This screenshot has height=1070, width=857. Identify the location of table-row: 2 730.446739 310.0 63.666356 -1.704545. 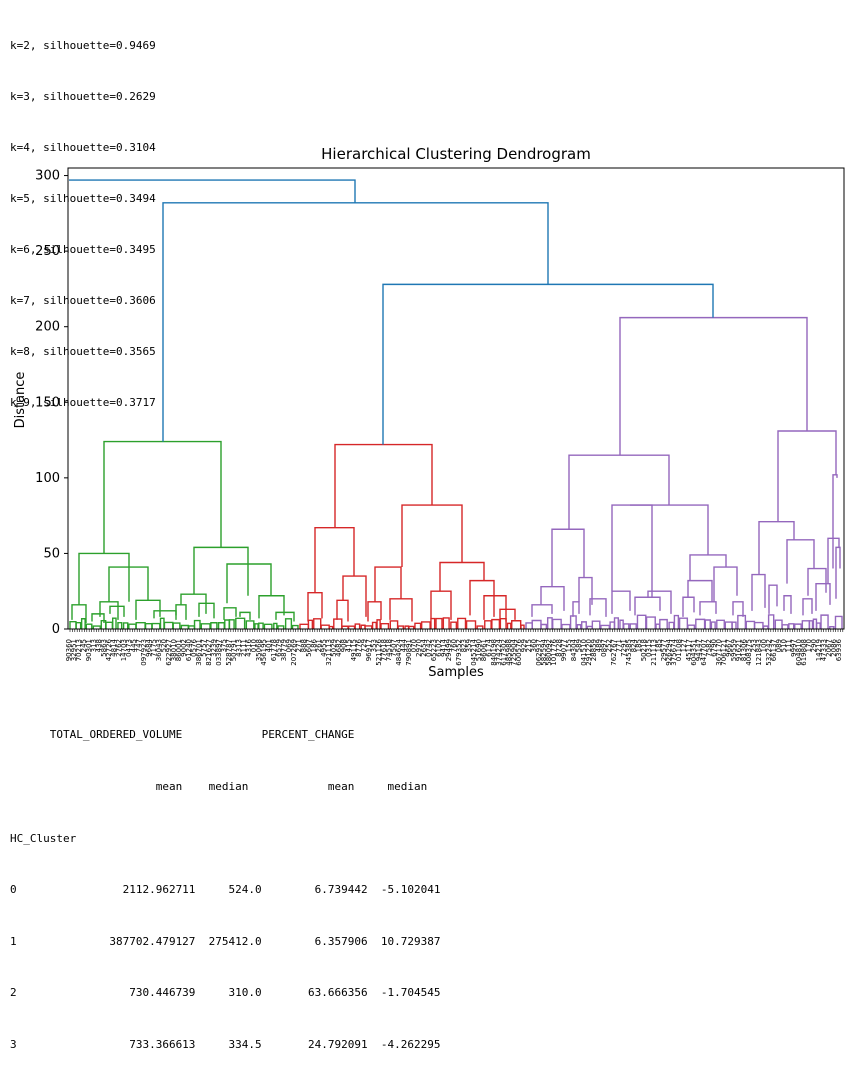
(225, 993).